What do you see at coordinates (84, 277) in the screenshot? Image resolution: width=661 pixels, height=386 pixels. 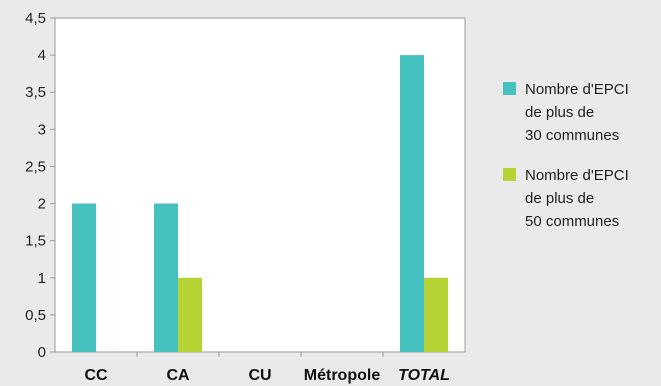 I see `bar-series-1-cc` at bounding box center [84, 277].